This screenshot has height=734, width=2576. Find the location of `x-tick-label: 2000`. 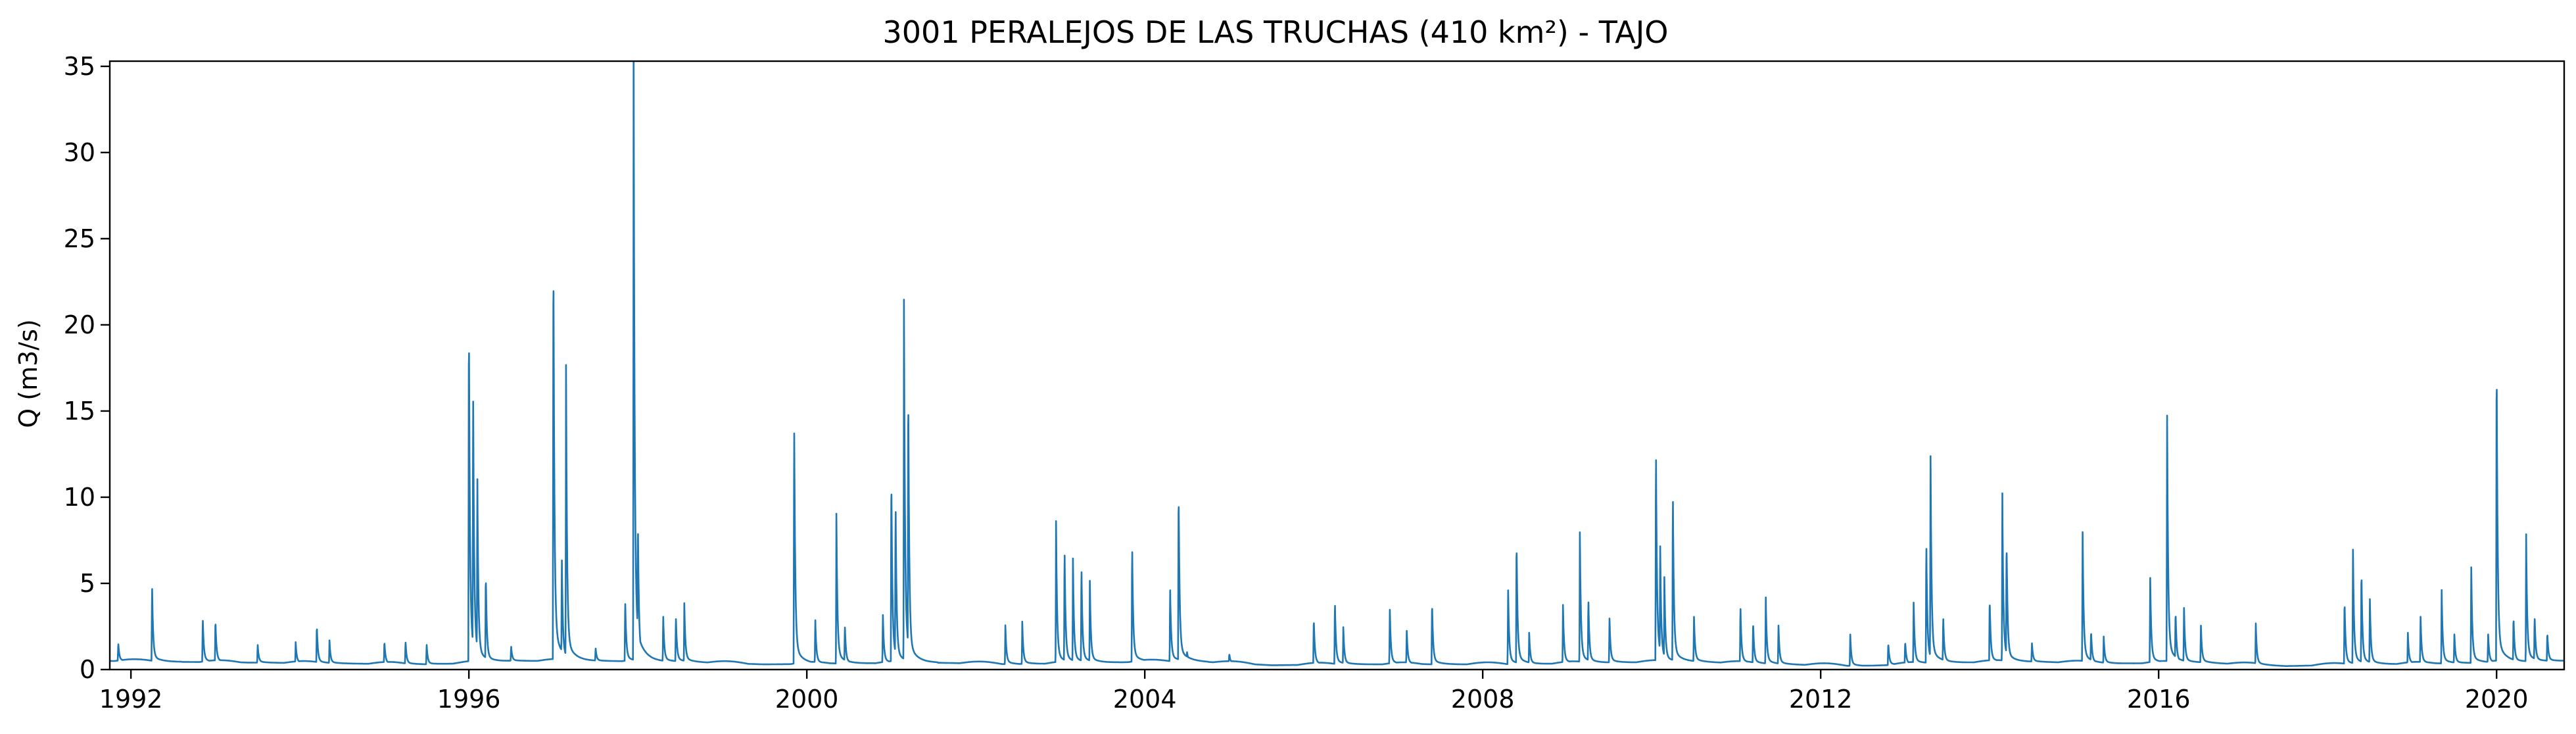

x-tick-label: 2000 is located at coordinates (807, 699).